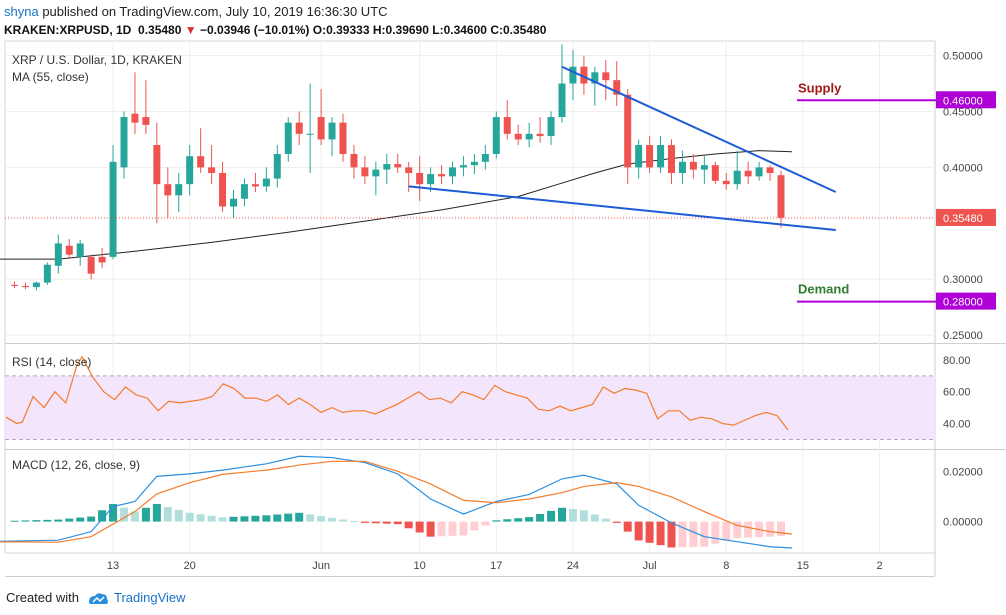 This screenshot has width=1006, height=615. What do you see at coordinates (820, 87) in the screenshot?
I see `supply-label: Supply` at bounding box center [820, 87].